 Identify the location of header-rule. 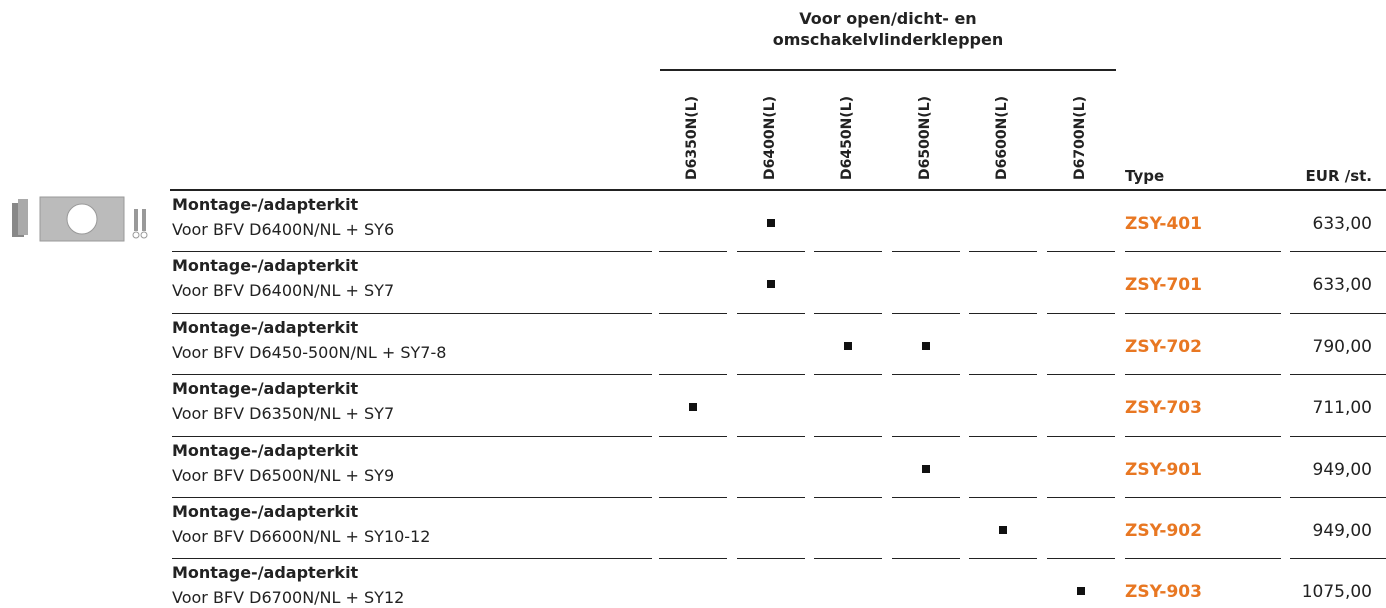
(778, 190).